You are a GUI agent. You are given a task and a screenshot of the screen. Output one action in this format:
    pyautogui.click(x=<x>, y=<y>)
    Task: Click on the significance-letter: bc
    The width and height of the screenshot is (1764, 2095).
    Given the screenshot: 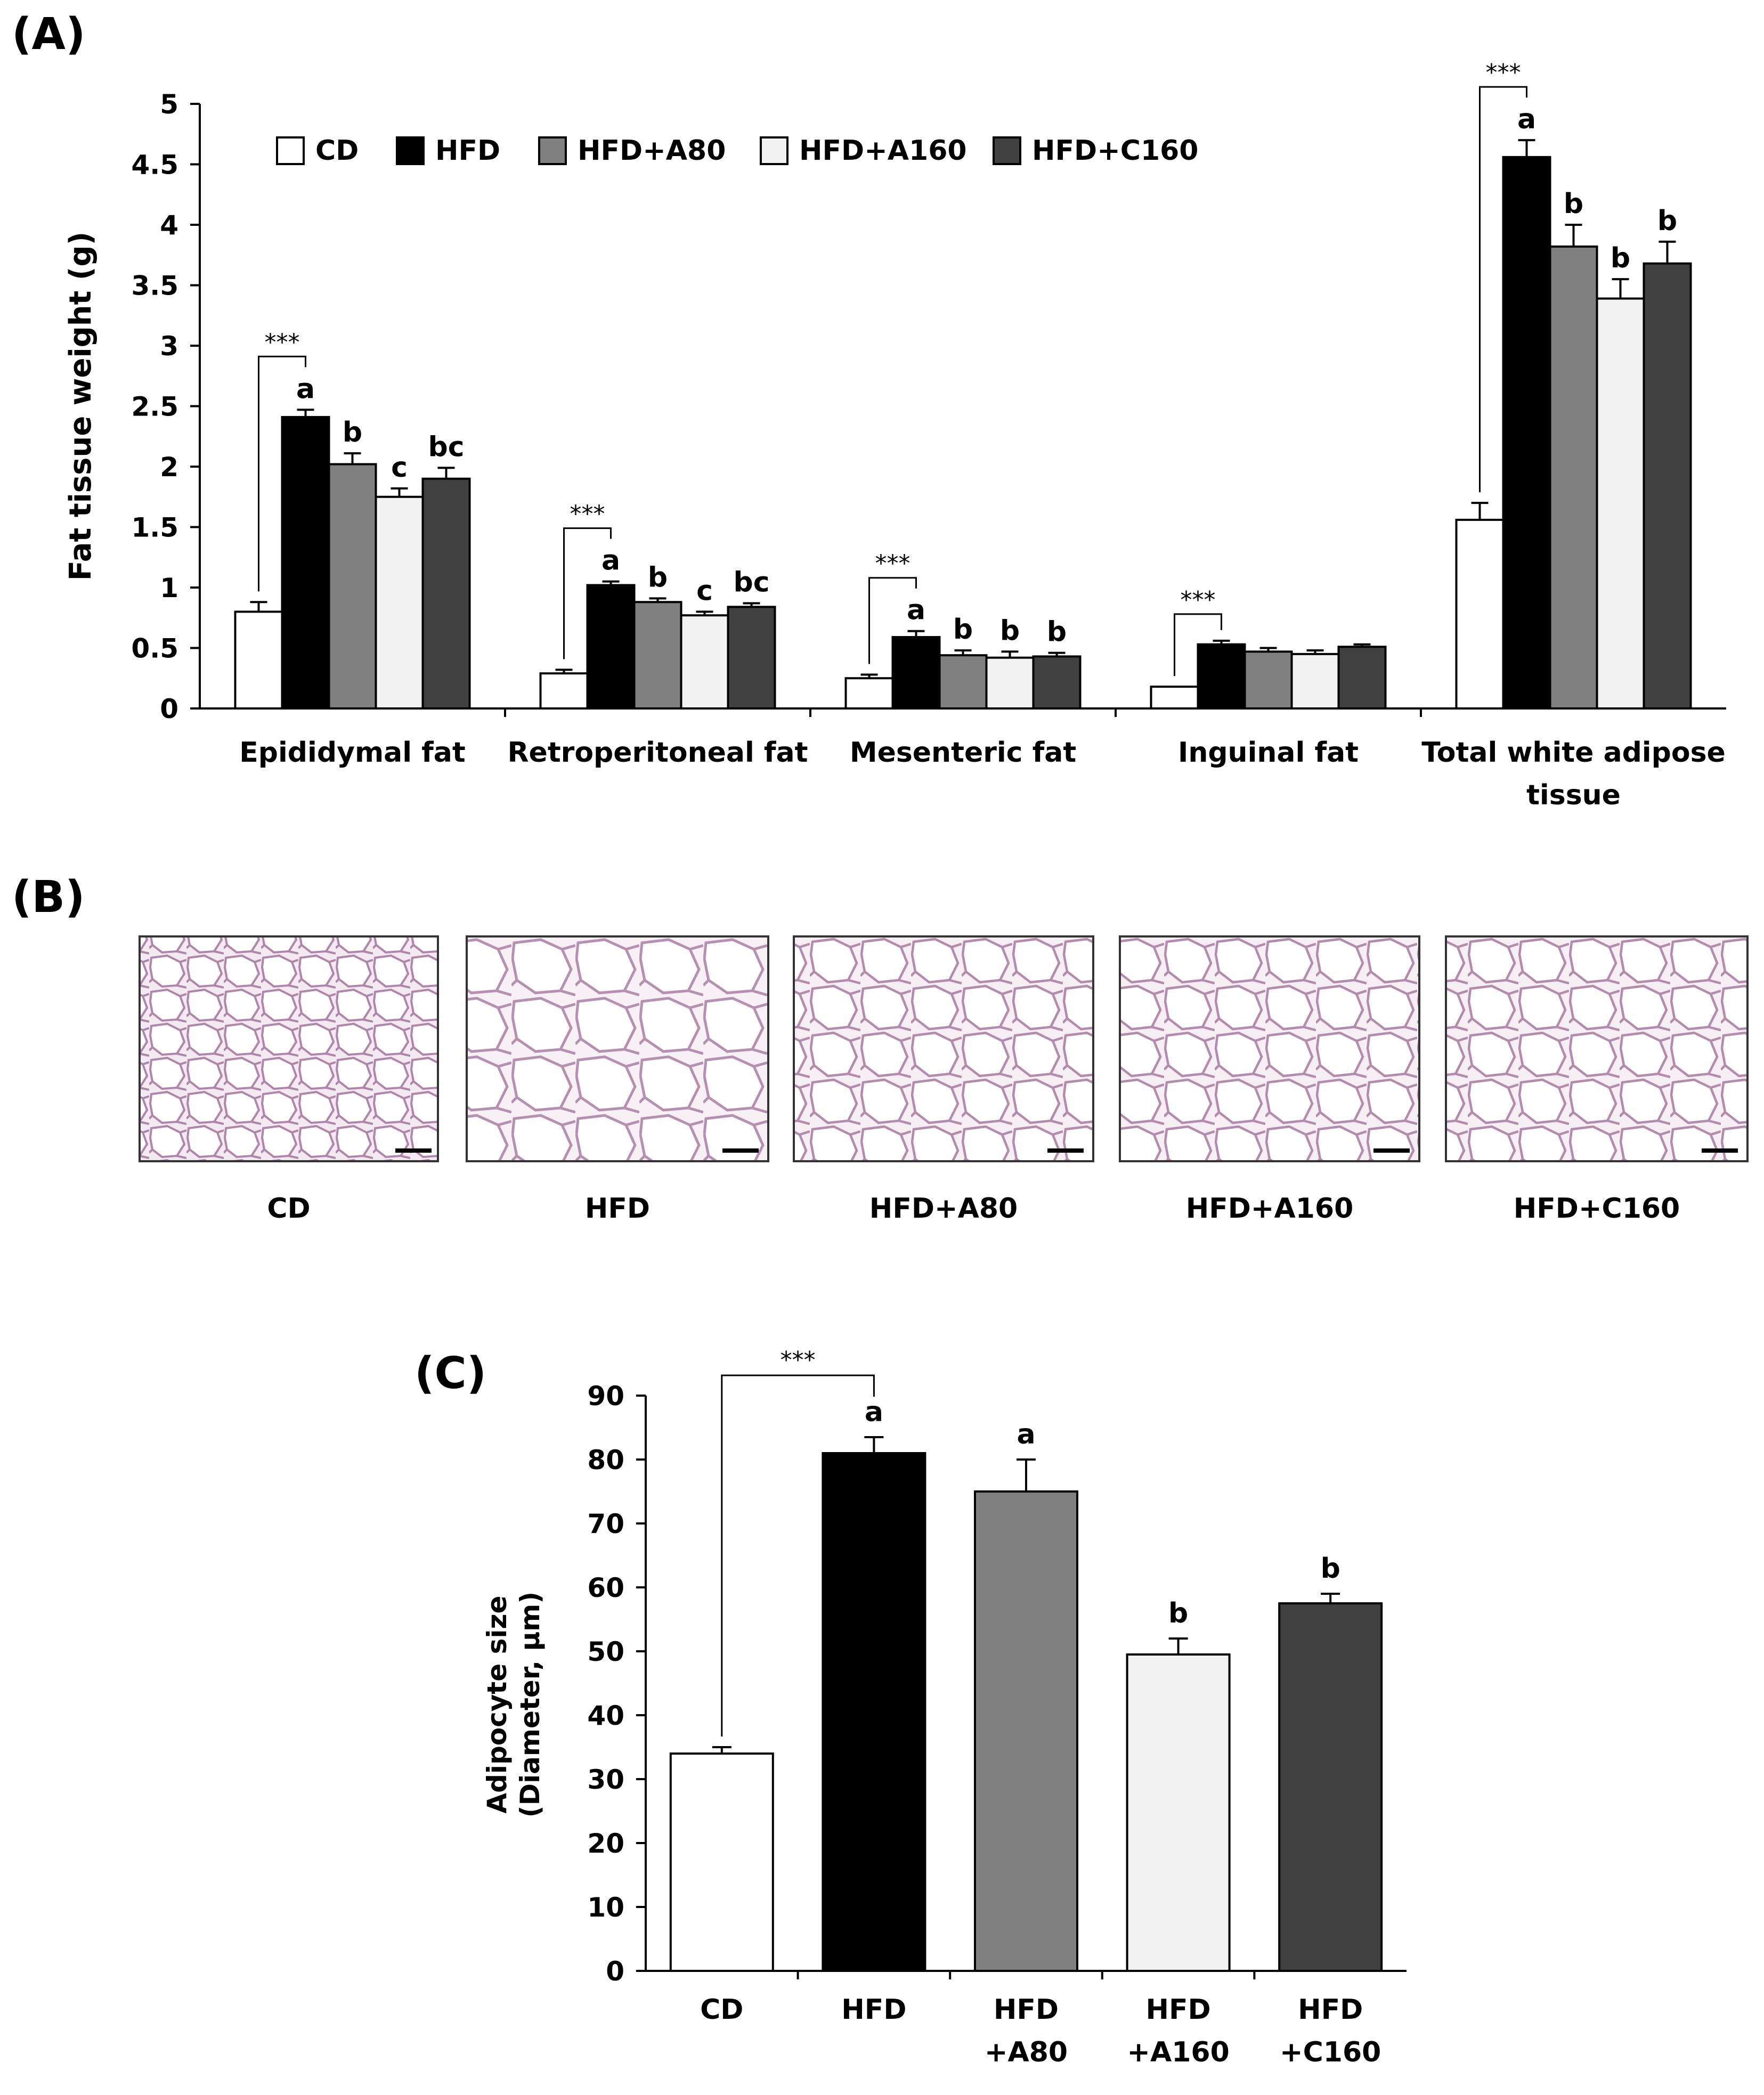 What is the action you would take?
    pyautogui.click(x=446, y=447)
    